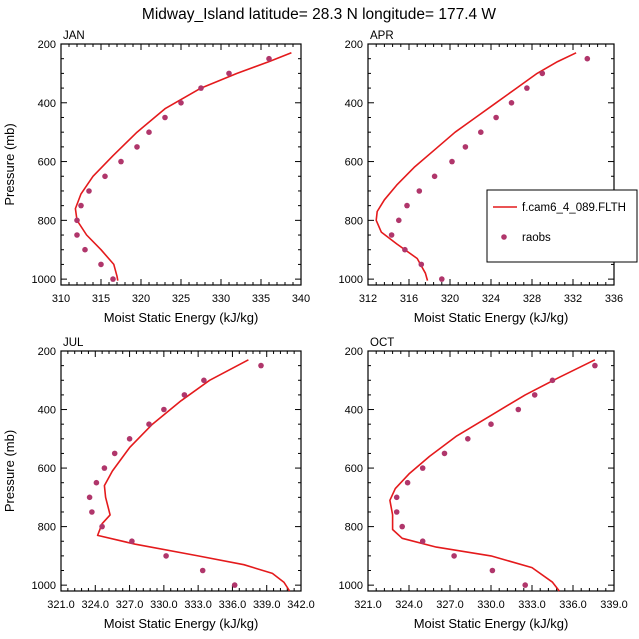 This screenshot has width=639, height=639. I want to click on panel-jul-x-axis-label: Moist Static Energy (kJ/kg), so click(181, 623).